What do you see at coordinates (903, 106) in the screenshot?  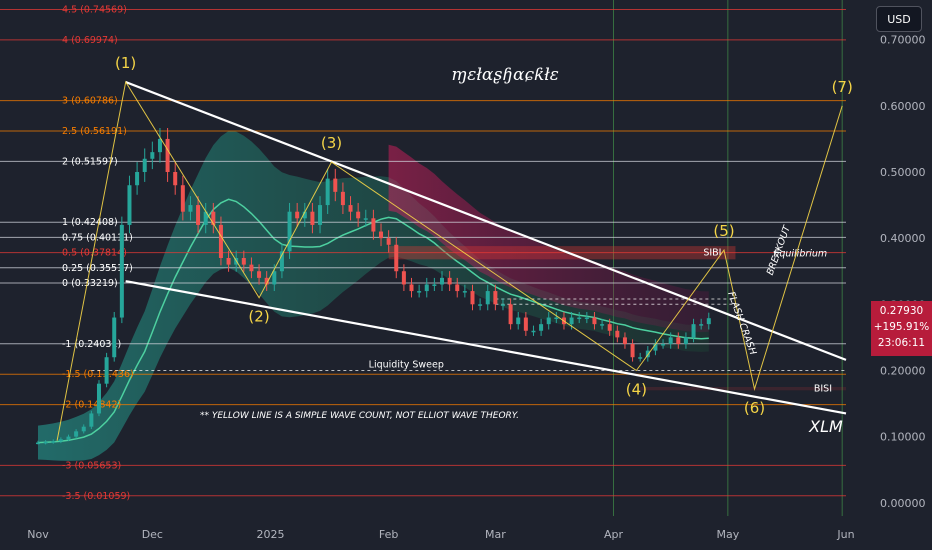 I see `y-tick-1: 0.60000` at bounding box center [903, 106].